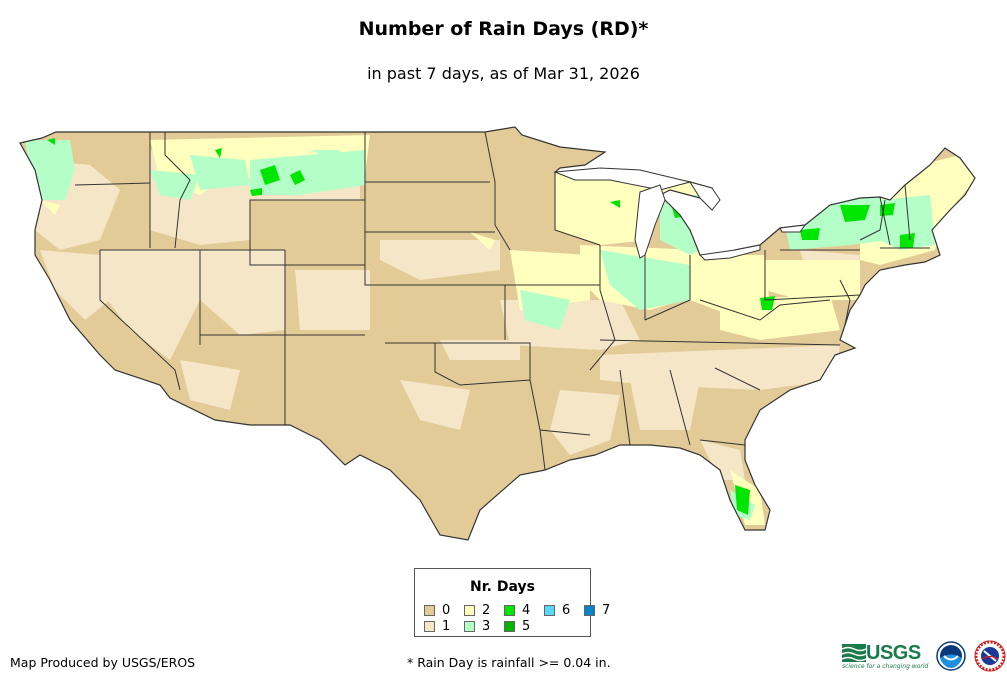 Image resolution: width=1007 pixels, height=691 pixels. I want to click on legend: Nr. Days 0 2 4 6 7 1 3 5, so click(512, 602).